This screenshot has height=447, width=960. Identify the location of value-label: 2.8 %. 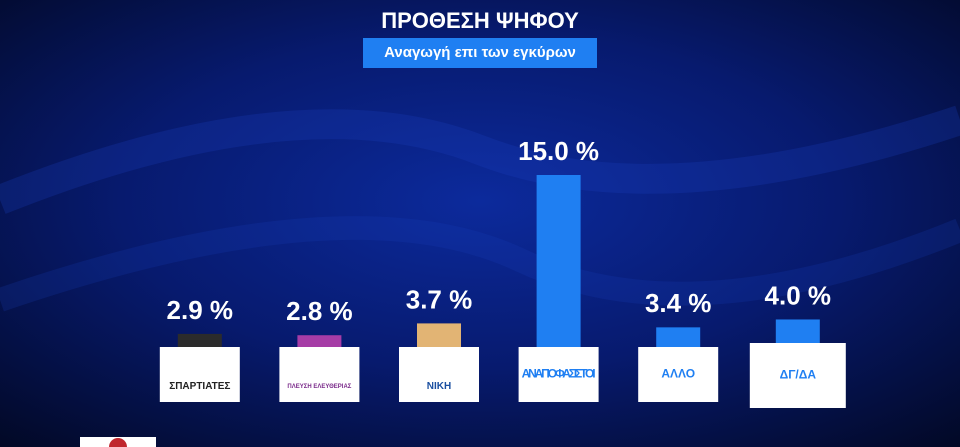
(319, 311).